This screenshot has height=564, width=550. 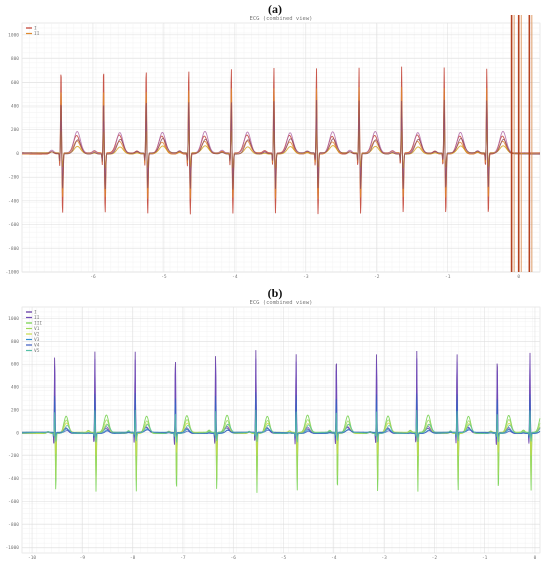 I want to click on legend-label: V1, so click(x=37, y=329).